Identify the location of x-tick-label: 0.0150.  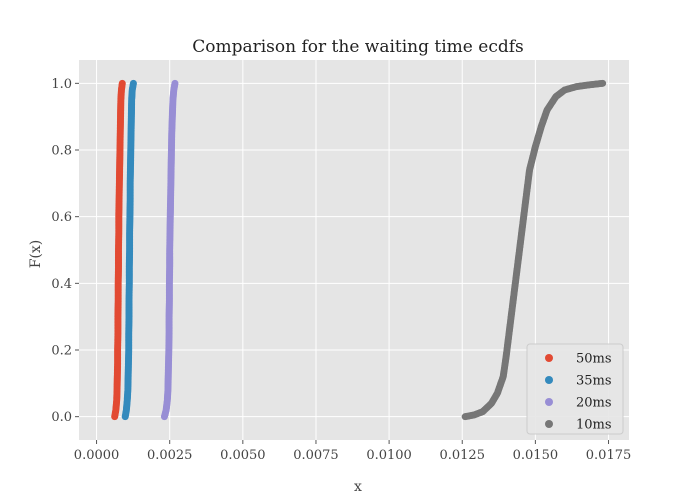
(536, 455).